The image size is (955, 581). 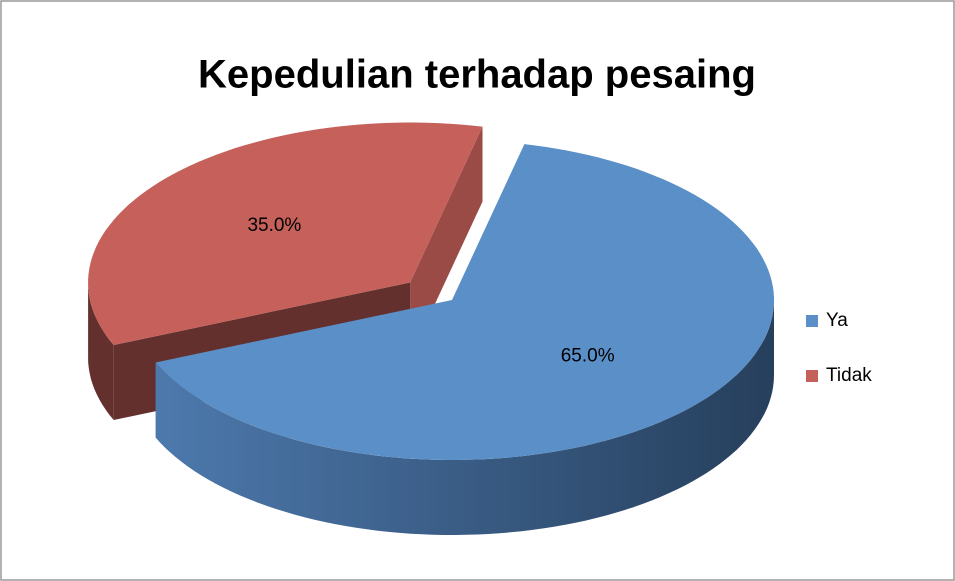 What do you see at coordinates (837, 320) in the screenshot?
I see `legend-label: Ya` at bounding box center [837, 320].